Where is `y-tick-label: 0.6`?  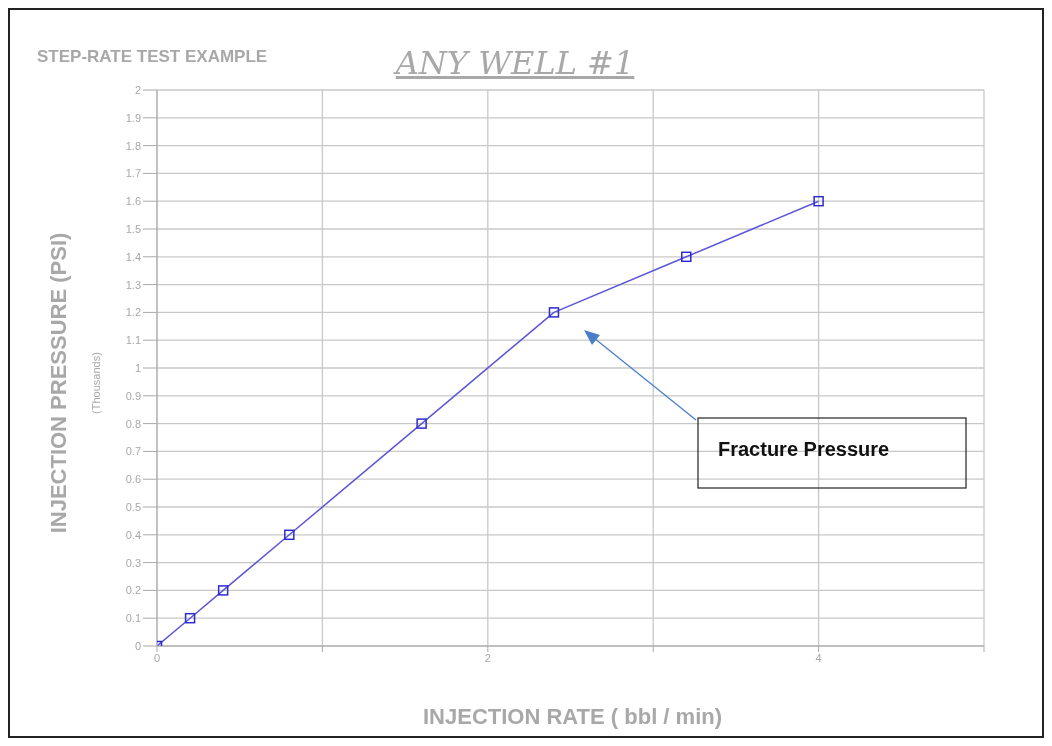 y-tick-label: 0.6 is located at coordinates (133, 479).